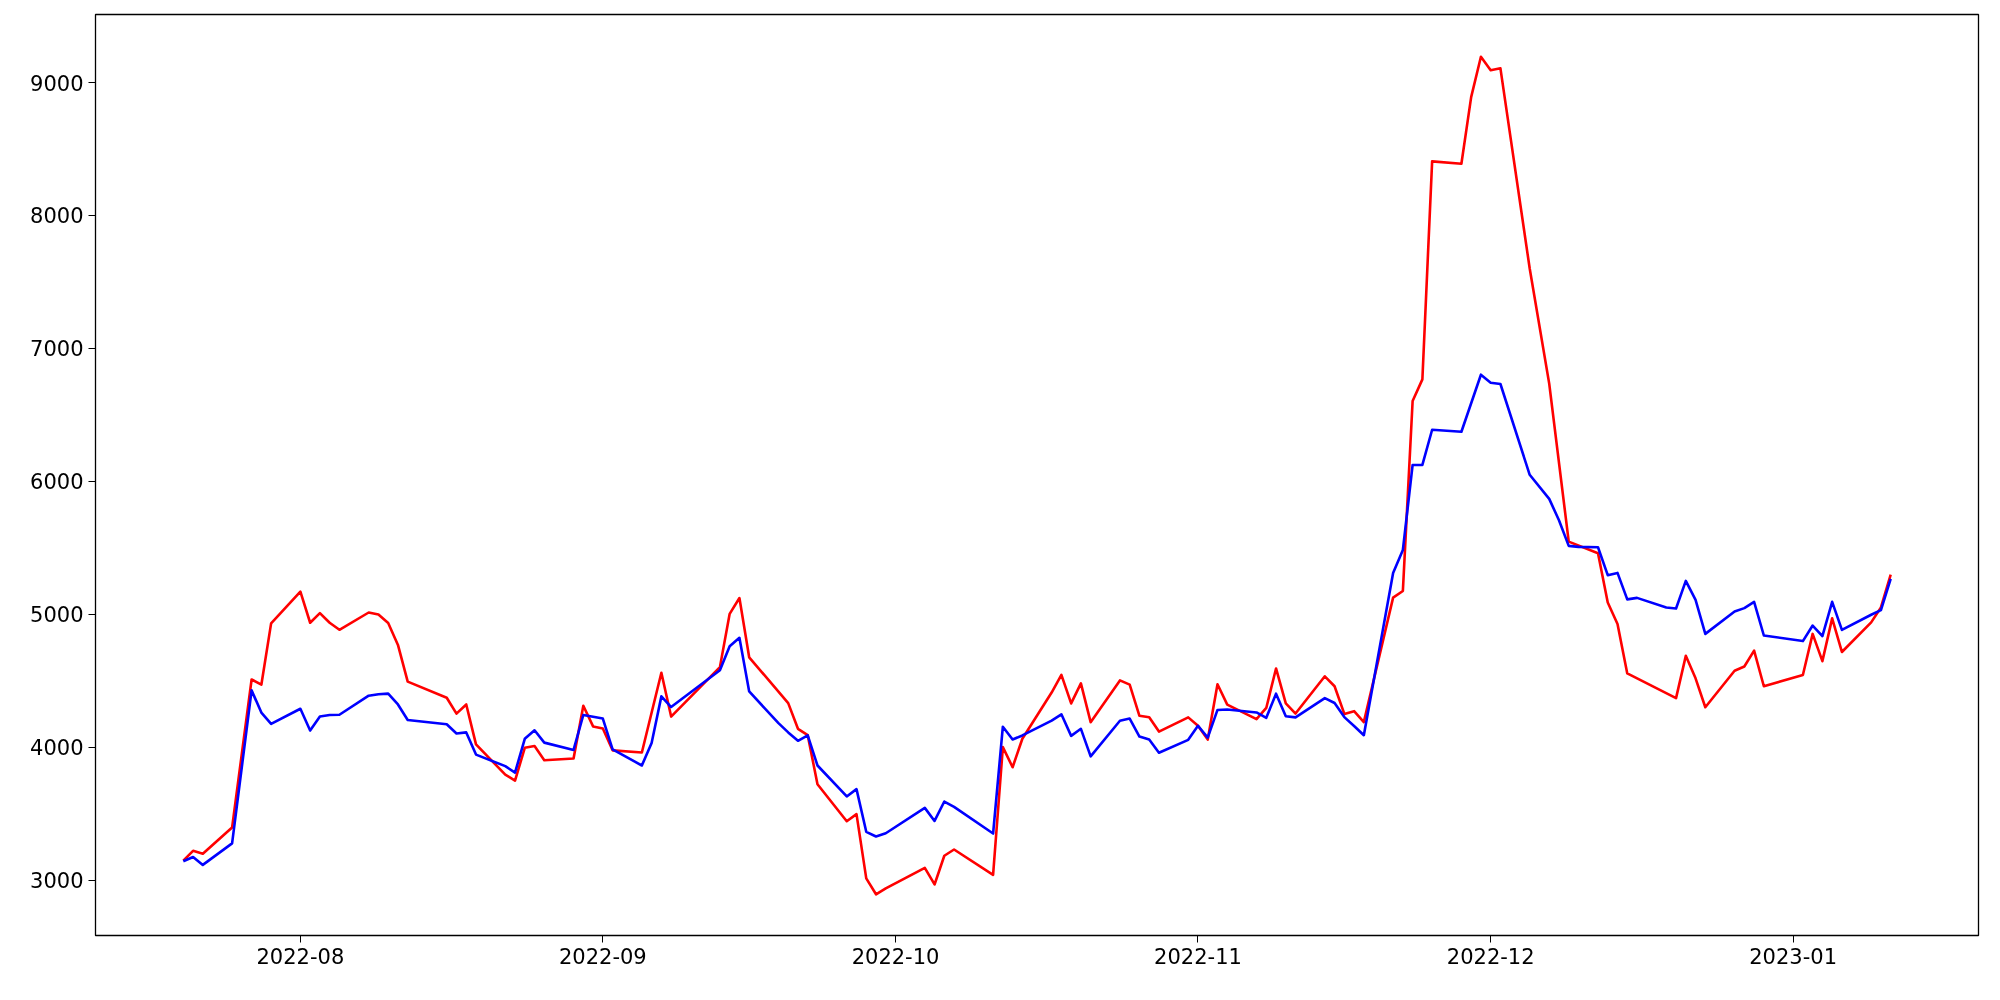 This screenshot has height=1000, width=2000. Describe the element at coordinates (602, 956) in the screenshot. I see `x-tick-label: 2022-09` at that location.